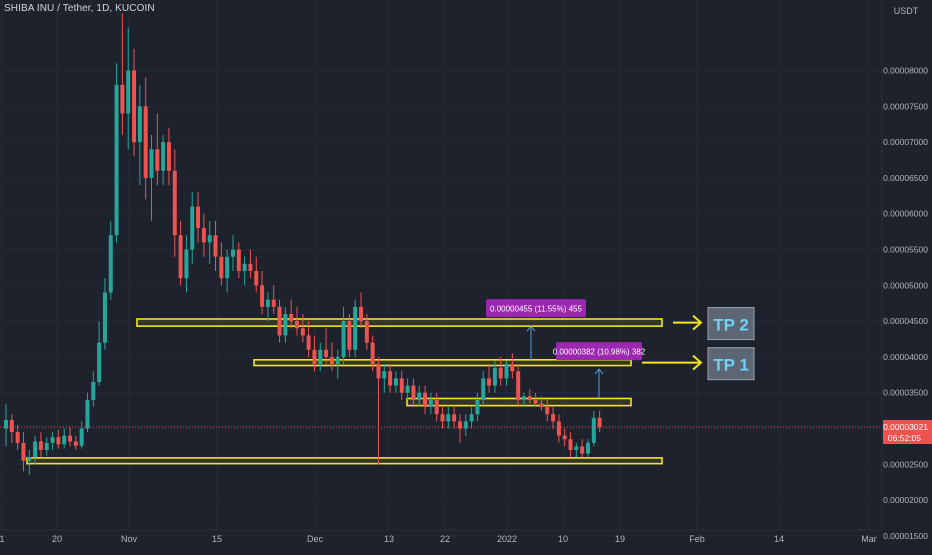 This screenshot has width=932, height=555. Describe the element at coordinates (697, 539) in the screenshot. I see `x-tick-label: Feb` at that location.